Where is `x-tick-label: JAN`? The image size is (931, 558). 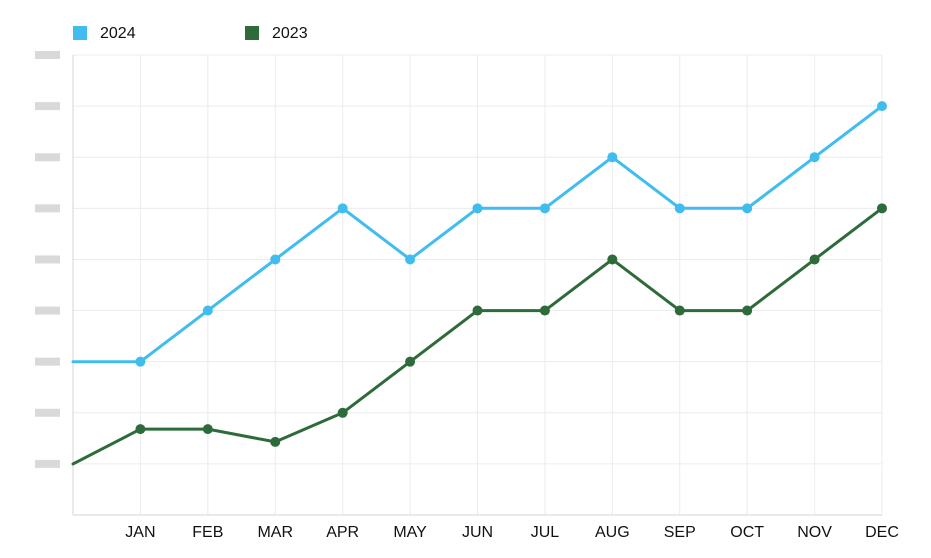
x-tick-label: JAN is located at coordinates (140, 532).